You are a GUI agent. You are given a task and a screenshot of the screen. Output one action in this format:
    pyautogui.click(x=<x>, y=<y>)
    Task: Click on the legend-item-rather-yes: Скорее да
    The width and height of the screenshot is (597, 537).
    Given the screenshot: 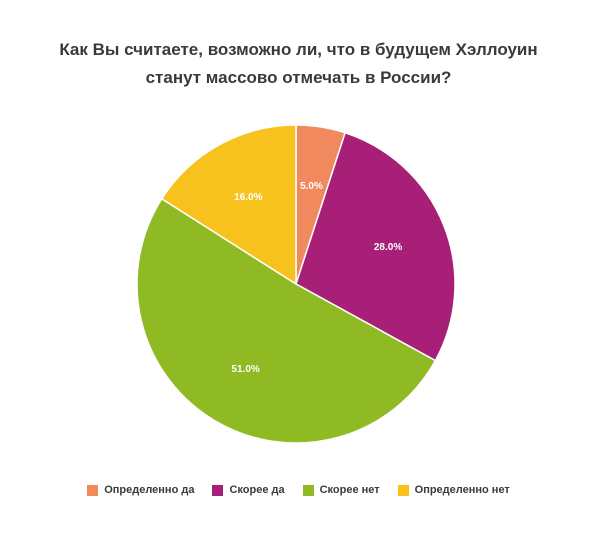 What is the action you would take?
    pyautogui.click(x=248, y=490)
    